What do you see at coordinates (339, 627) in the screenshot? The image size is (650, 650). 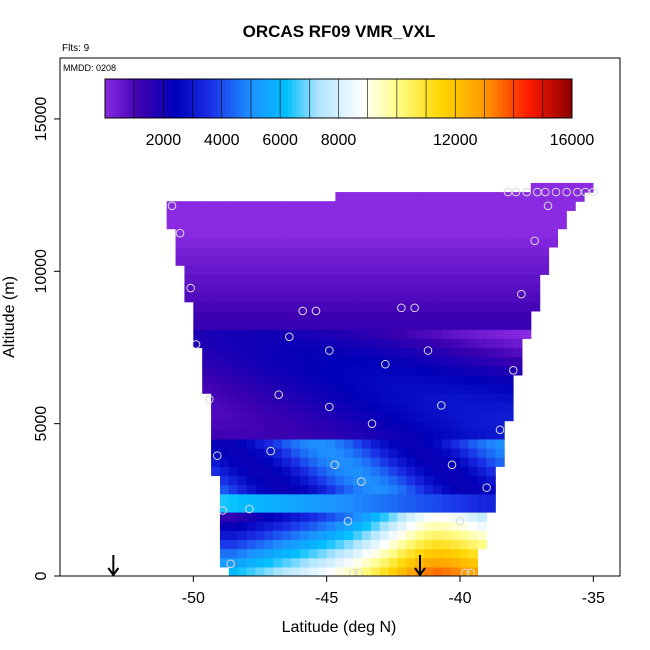 I see `x-axis-label: Latitude (deg N)` at bounding box center [339, 627].